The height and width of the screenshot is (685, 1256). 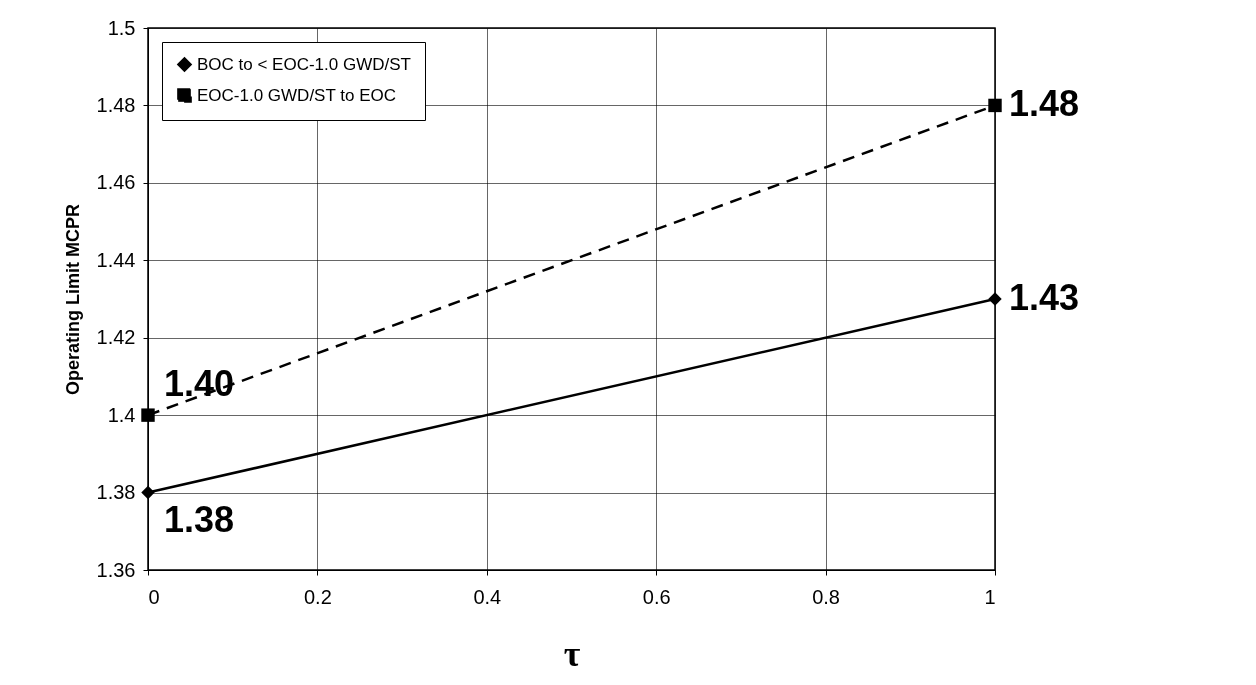 I want to click on x-axis-title: τ, so click(x=572, y=653).